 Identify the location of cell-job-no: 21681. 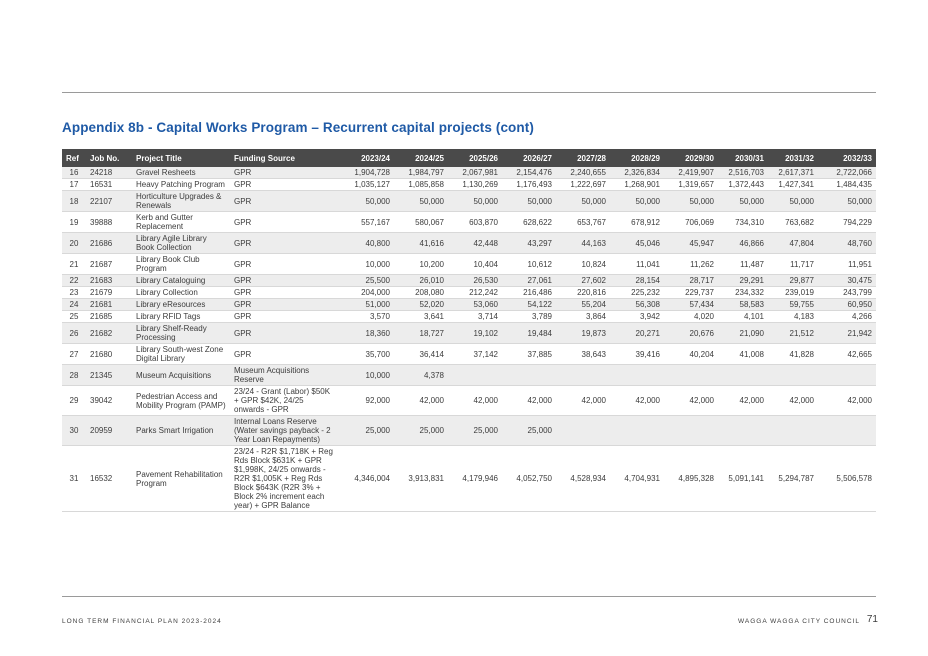
(109, 304).